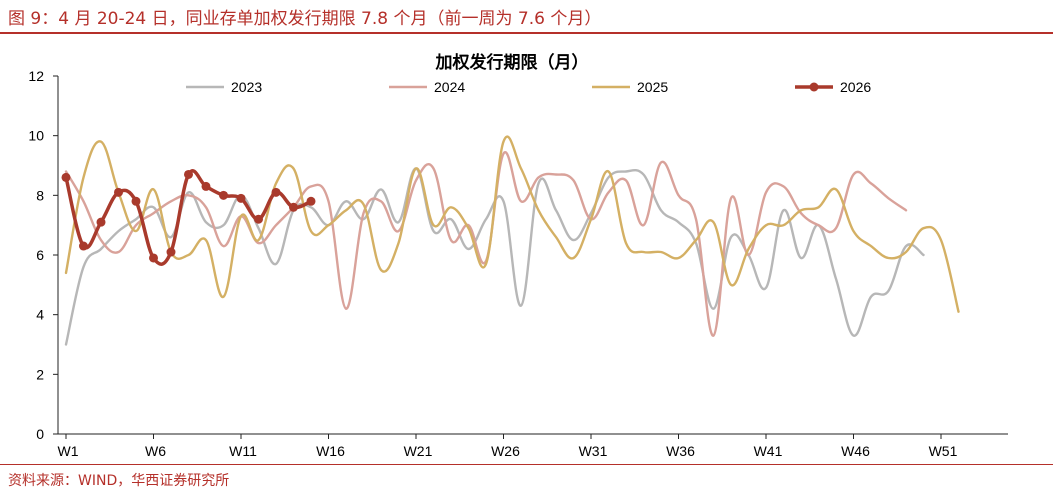  What do you see at coordinates (119, 481) in the screenshot?
I see `source-note: 资料来源：WIND，华西证券研究所` at bounding box center [119, 481].